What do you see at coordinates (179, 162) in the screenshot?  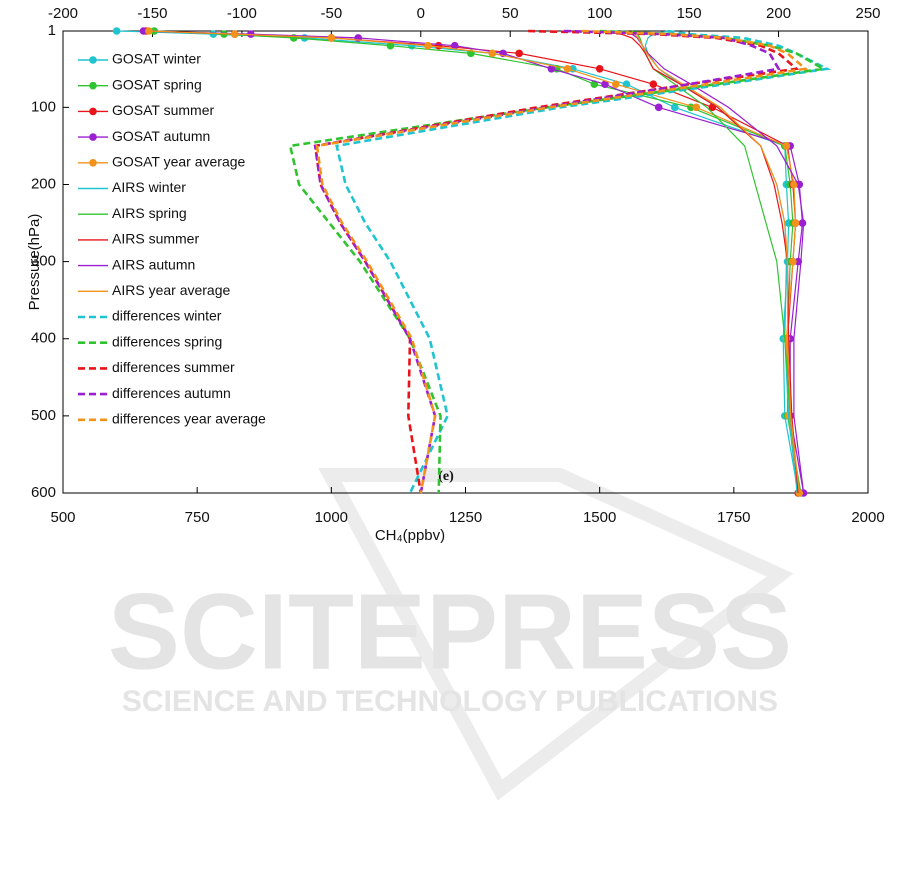 I see `legend-label: GOSAT year average` at bounding box center [179, 162].